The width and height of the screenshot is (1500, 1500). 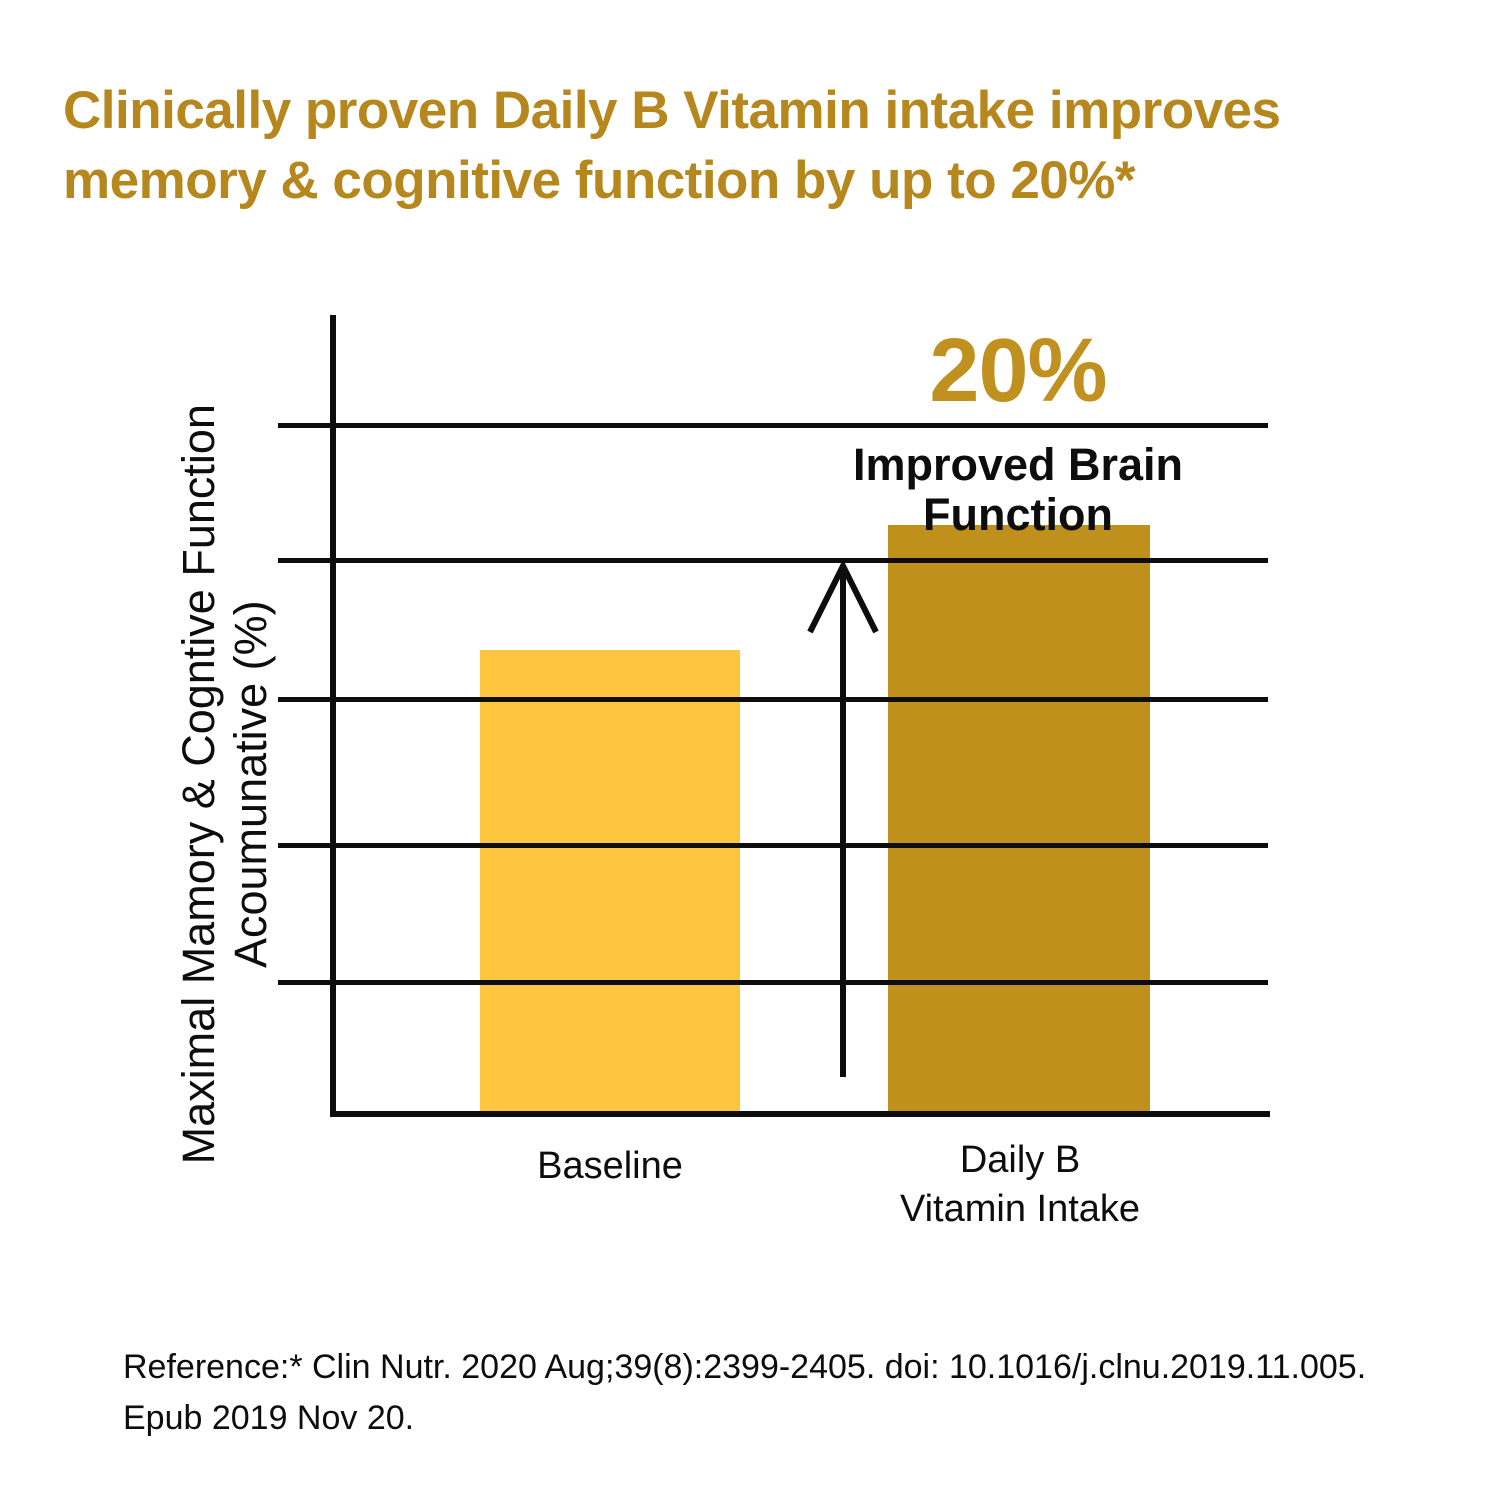 What do you see at coordinates (1020, 1160) in the screenshot?
I see `x-tick-daily-b-line1: Daily B` at bounding box center [1020, 1160].